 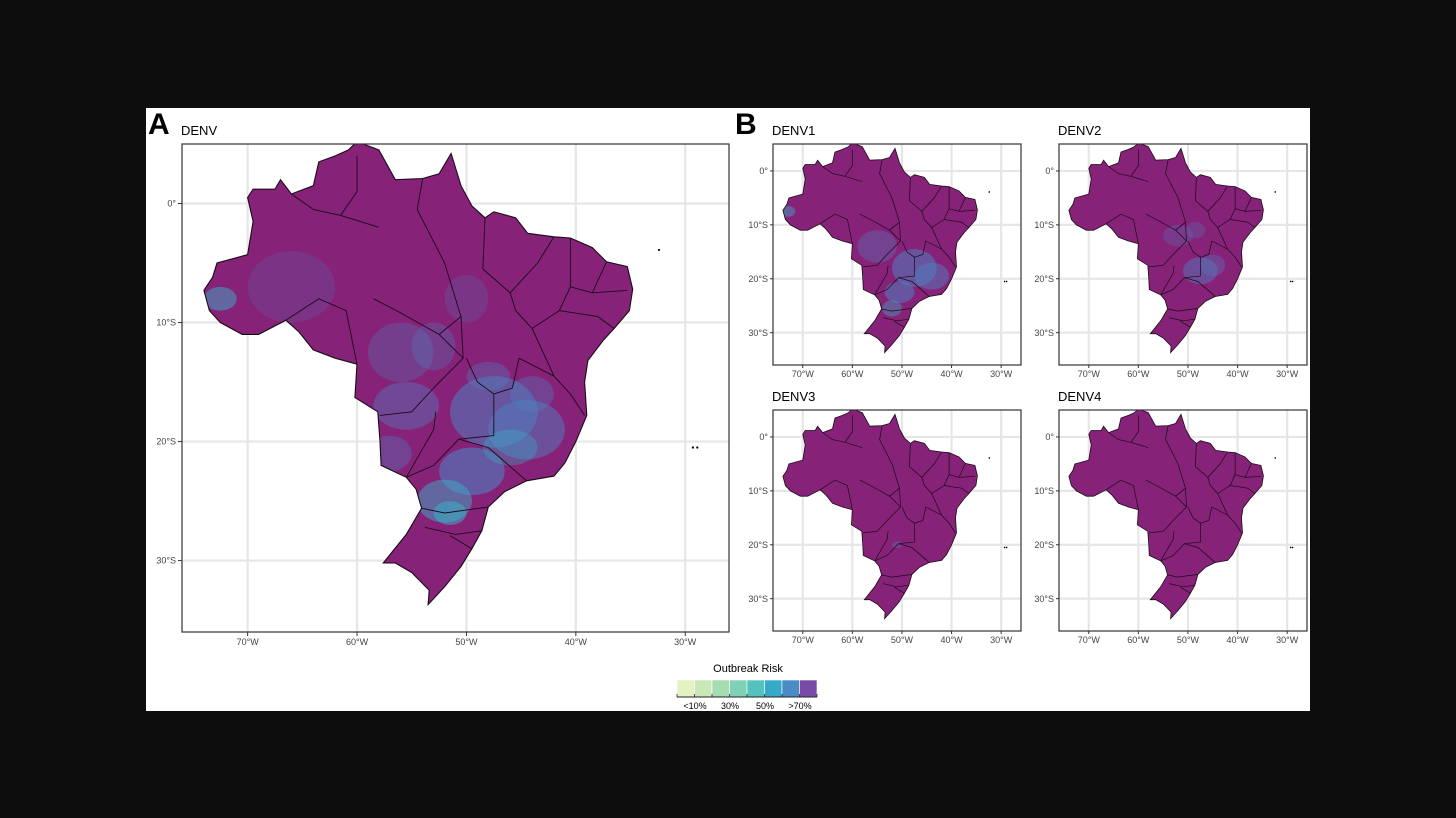 What do you see at coordinates (1079, 396) in the screenshot?
I see `panel-denv4-title: DENV4` at bounding box center [1079, 396].